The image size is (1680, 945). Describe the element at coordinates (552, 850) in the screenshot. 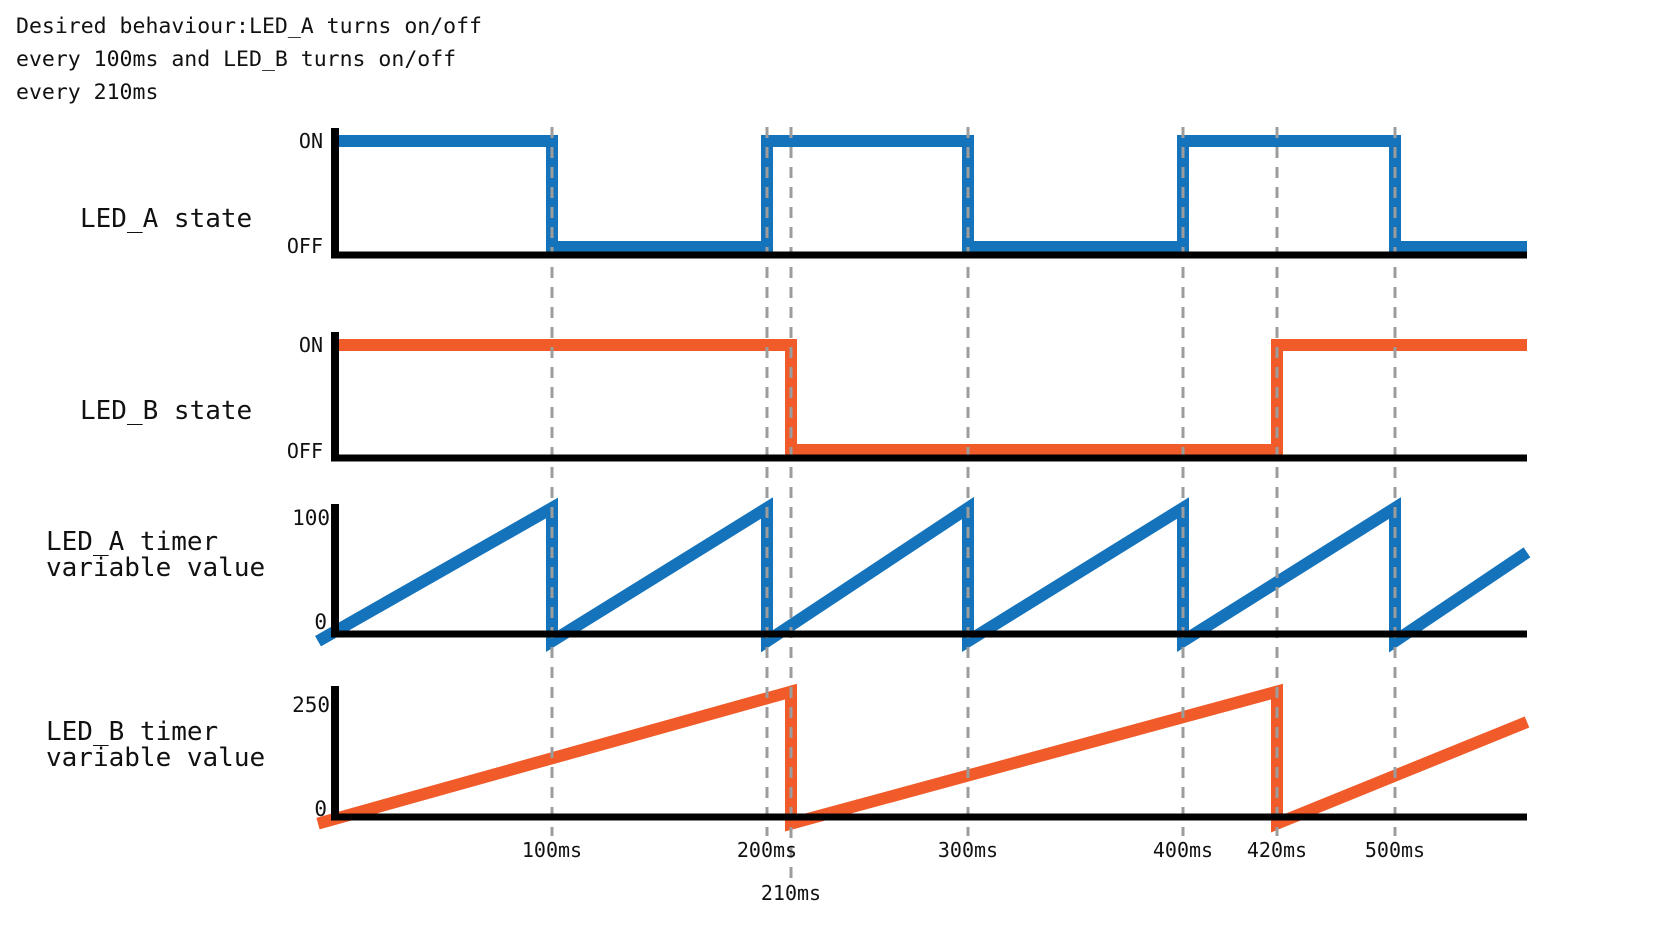

I see `x-tick-100ms: 100ms` at that location.